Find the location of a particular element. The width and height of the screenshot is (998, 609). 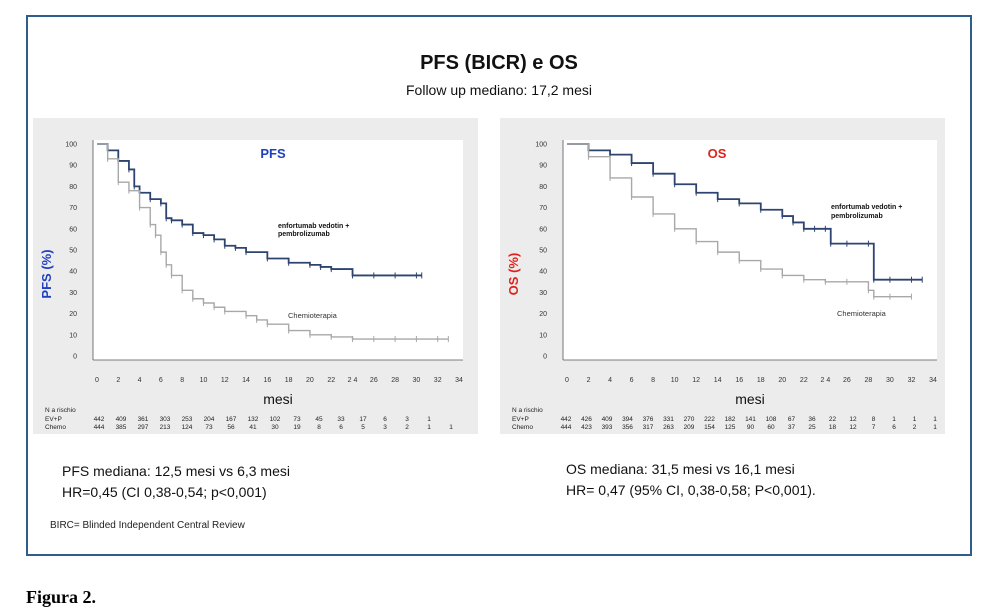

os-hr-text: HR= 0,47 (95% CI, 0,38-0,58; P<0,001). is located at coordinates (691, 490).